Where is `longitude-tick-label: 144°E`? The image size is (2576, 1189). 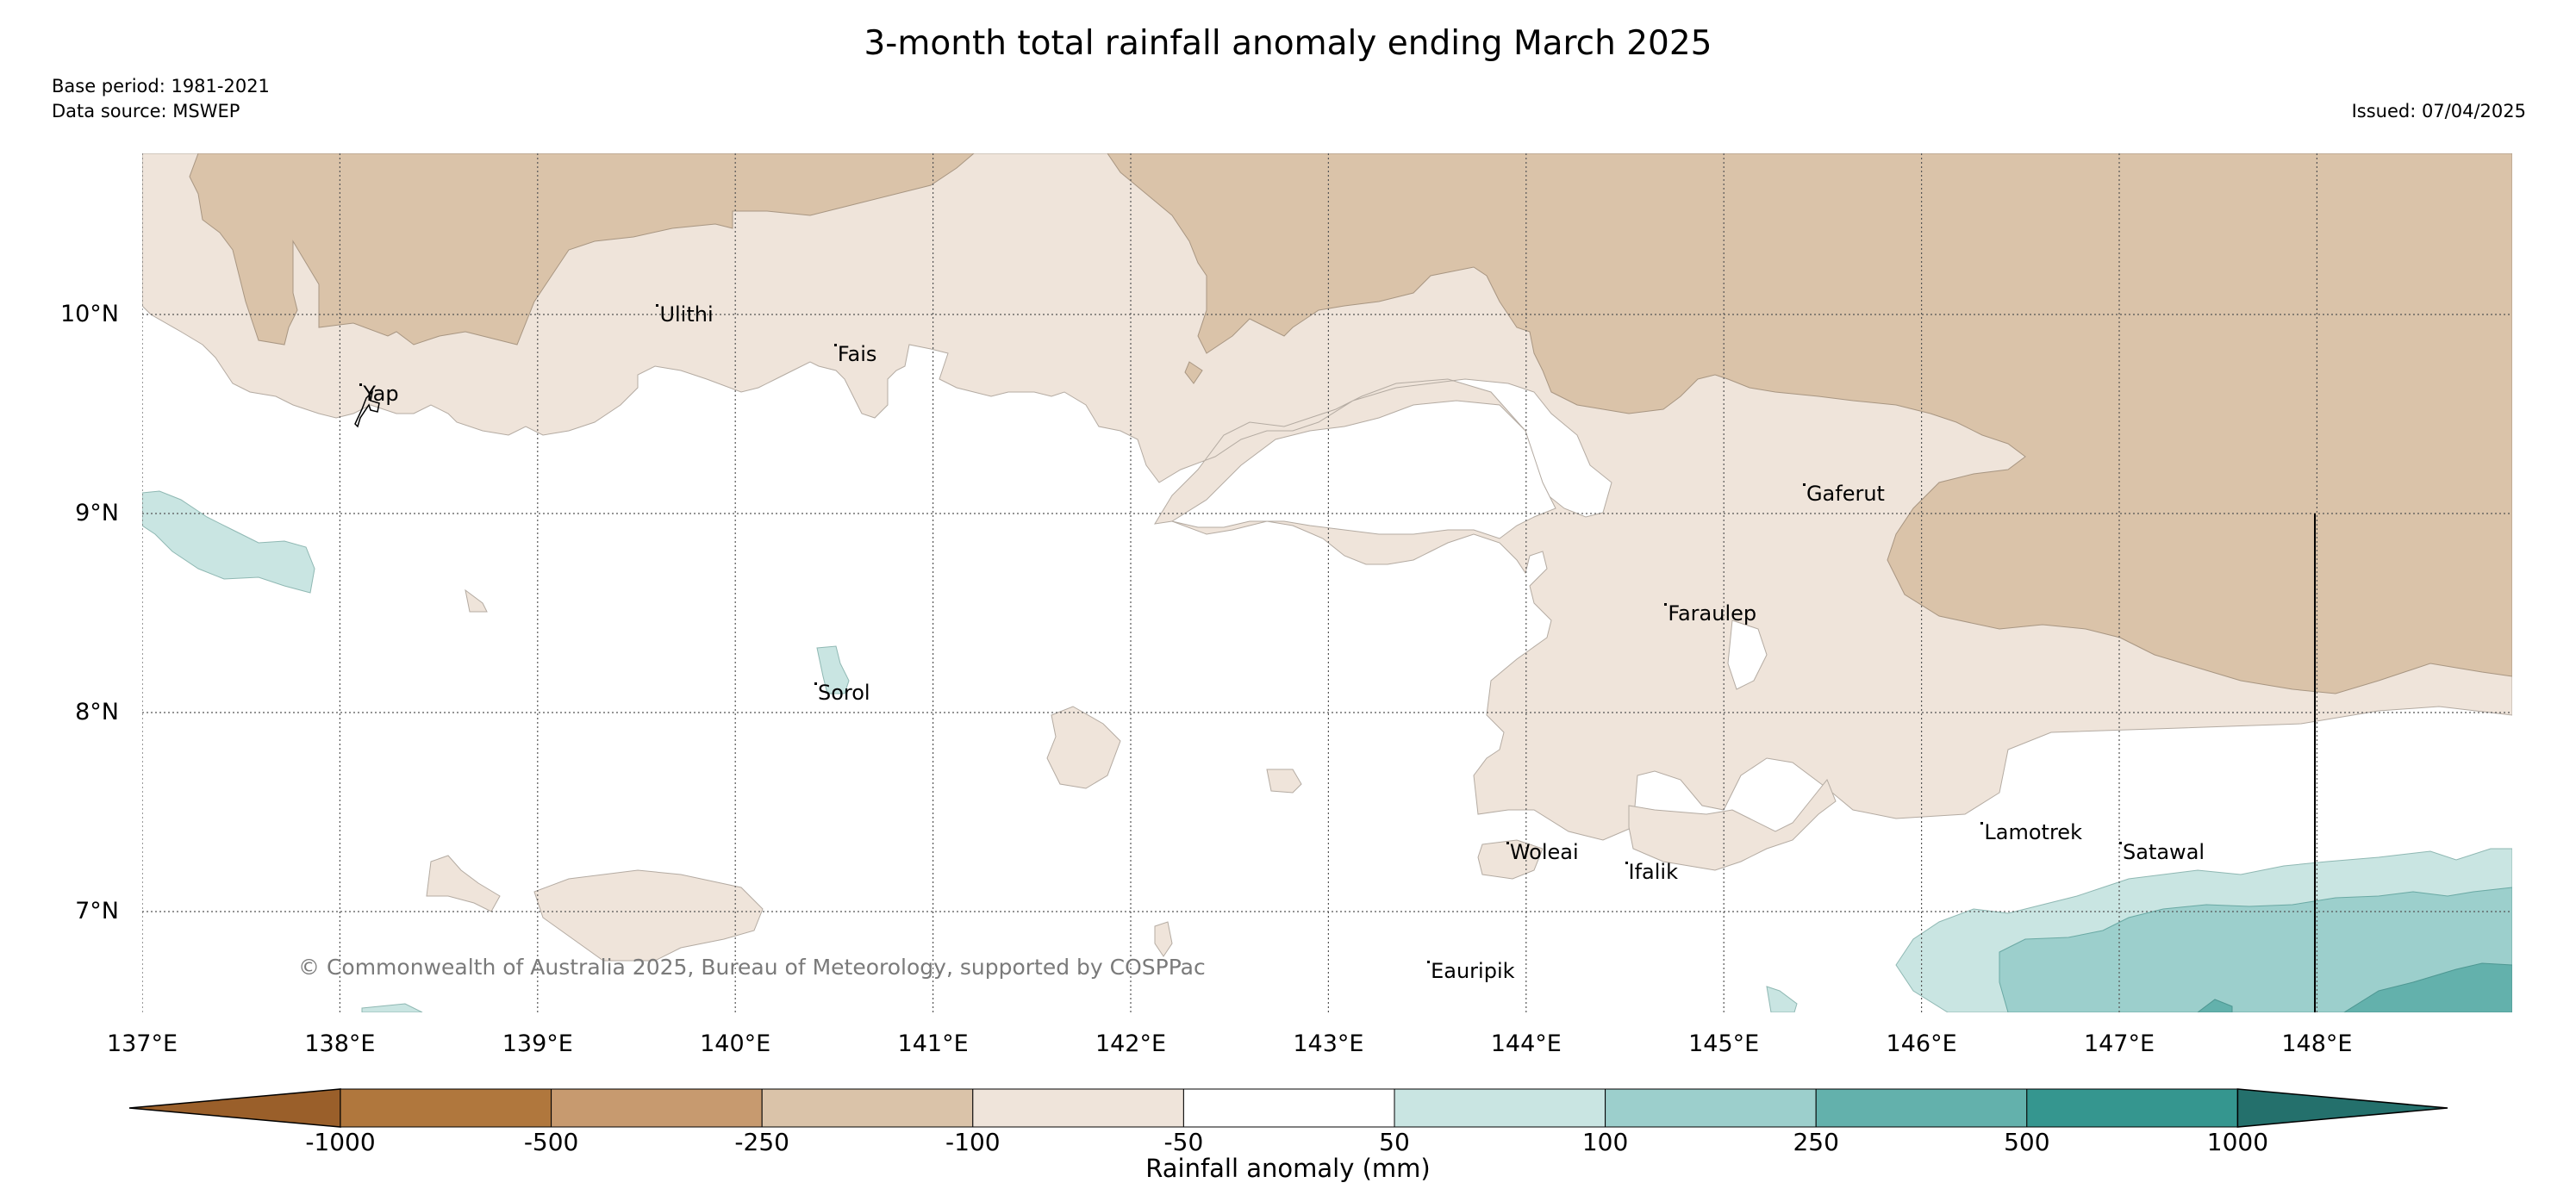
longitude-tick-label: 144°E is located at coordinates (1526, 1043).